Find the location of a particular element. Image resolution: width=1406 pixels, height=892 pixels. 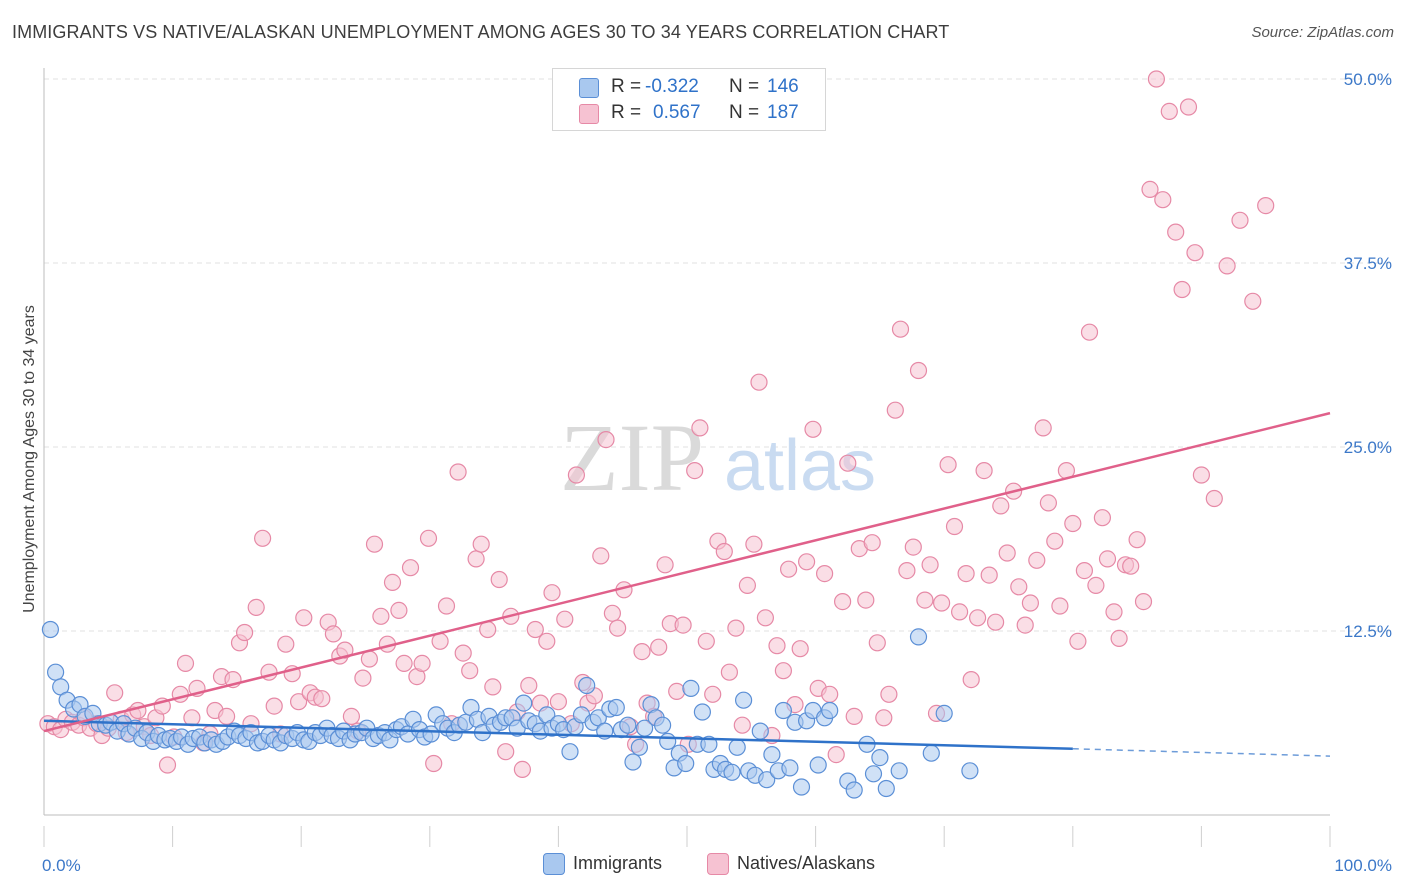

natives-n-value: 187 is located at coordinates (783, 112).